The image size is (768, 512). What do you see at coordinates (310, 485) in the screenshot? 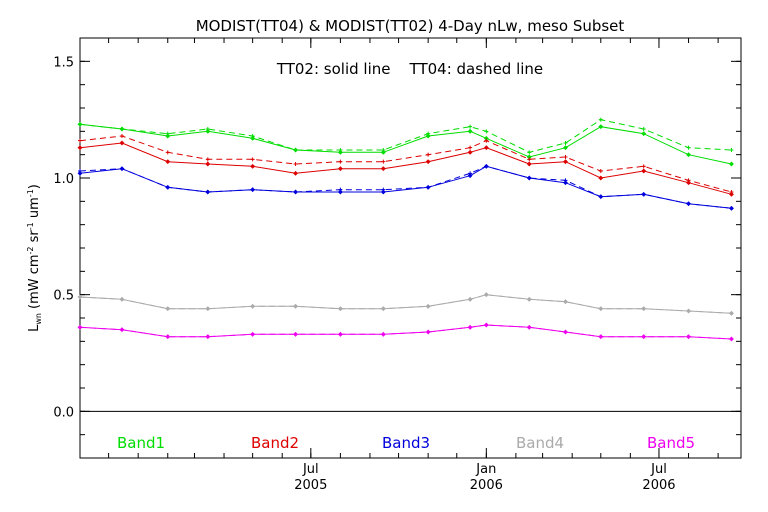
I see `x-tick-label-year: 2005` at bounding box center [310, 485].